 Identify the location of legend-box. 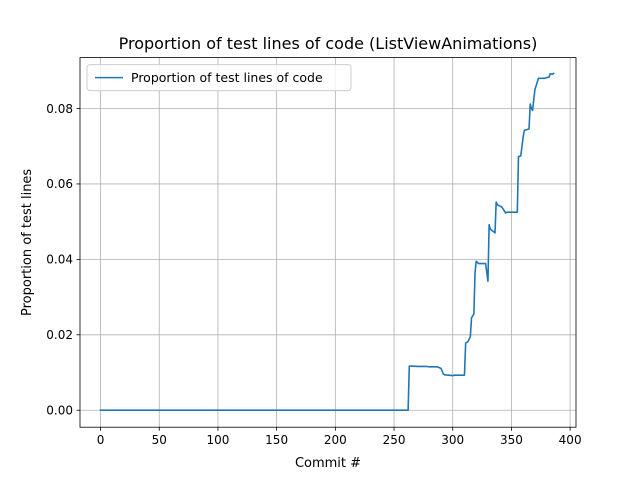
(219, 78).